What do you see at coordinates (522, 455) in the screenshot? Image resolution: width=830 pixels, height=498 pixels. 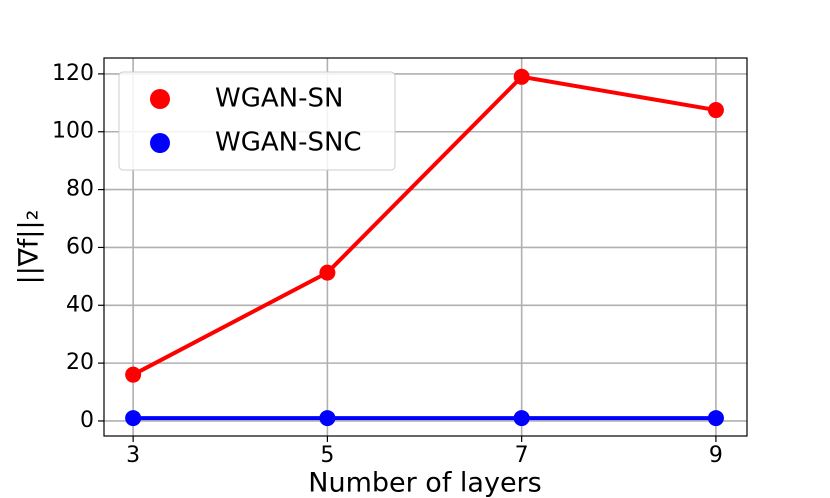 I see `x-tick-label: 7` at bounding box center [522, 455].